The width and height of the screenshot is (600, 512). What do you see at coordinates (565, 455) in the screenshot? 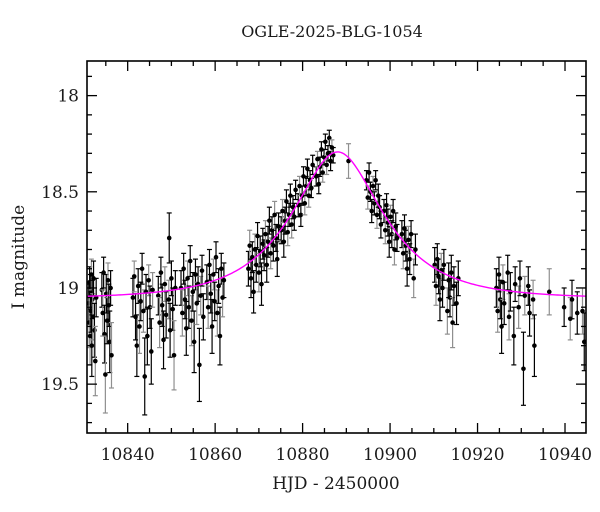
I see `x-tick-label: 10940` at bounding box center [565, 455].